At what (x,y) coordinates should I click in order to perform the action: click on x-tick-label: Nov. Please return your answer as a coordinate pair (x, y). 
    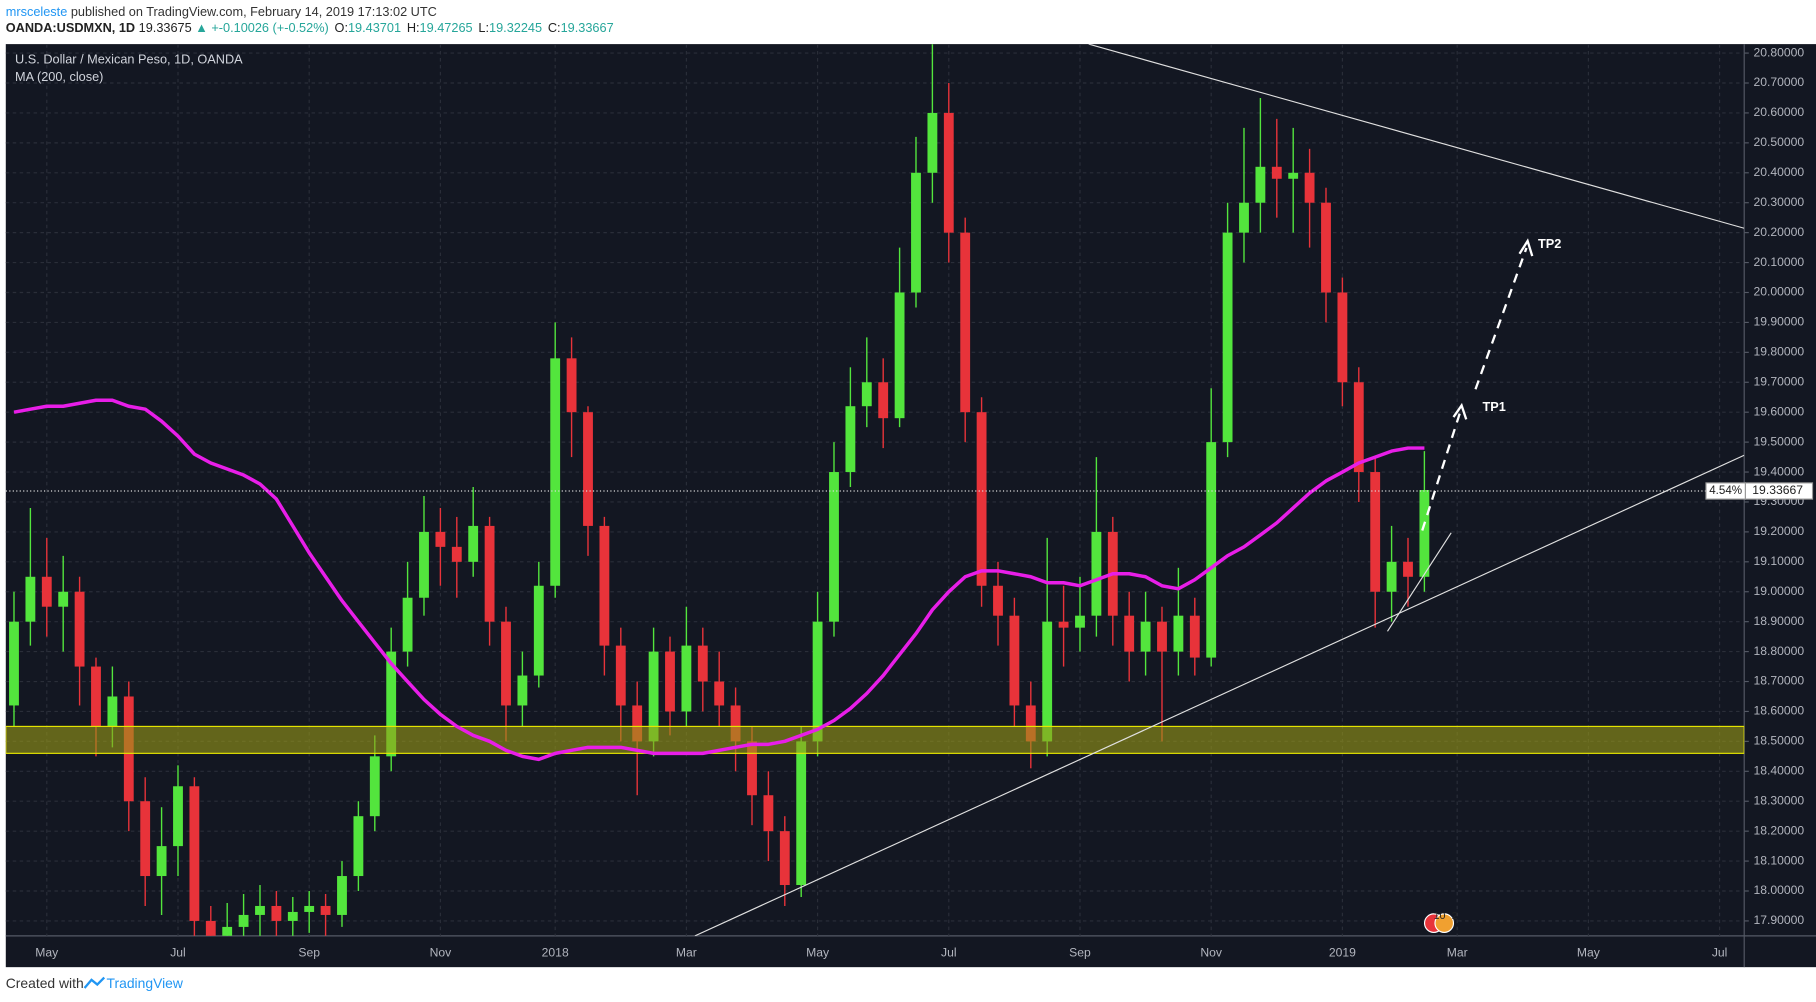
    Looking at the image, I should click on (441, 952).